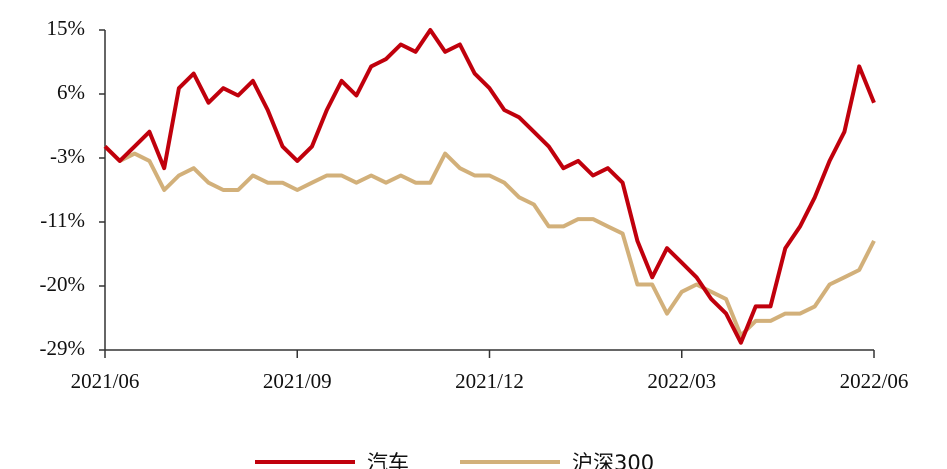 The height and width of the screenshot is (469, 947). What do you see at coordinates (874, 381) in the screenshot?
I see `x-tick-label: 2022/06` at bounding box center [874, 381].